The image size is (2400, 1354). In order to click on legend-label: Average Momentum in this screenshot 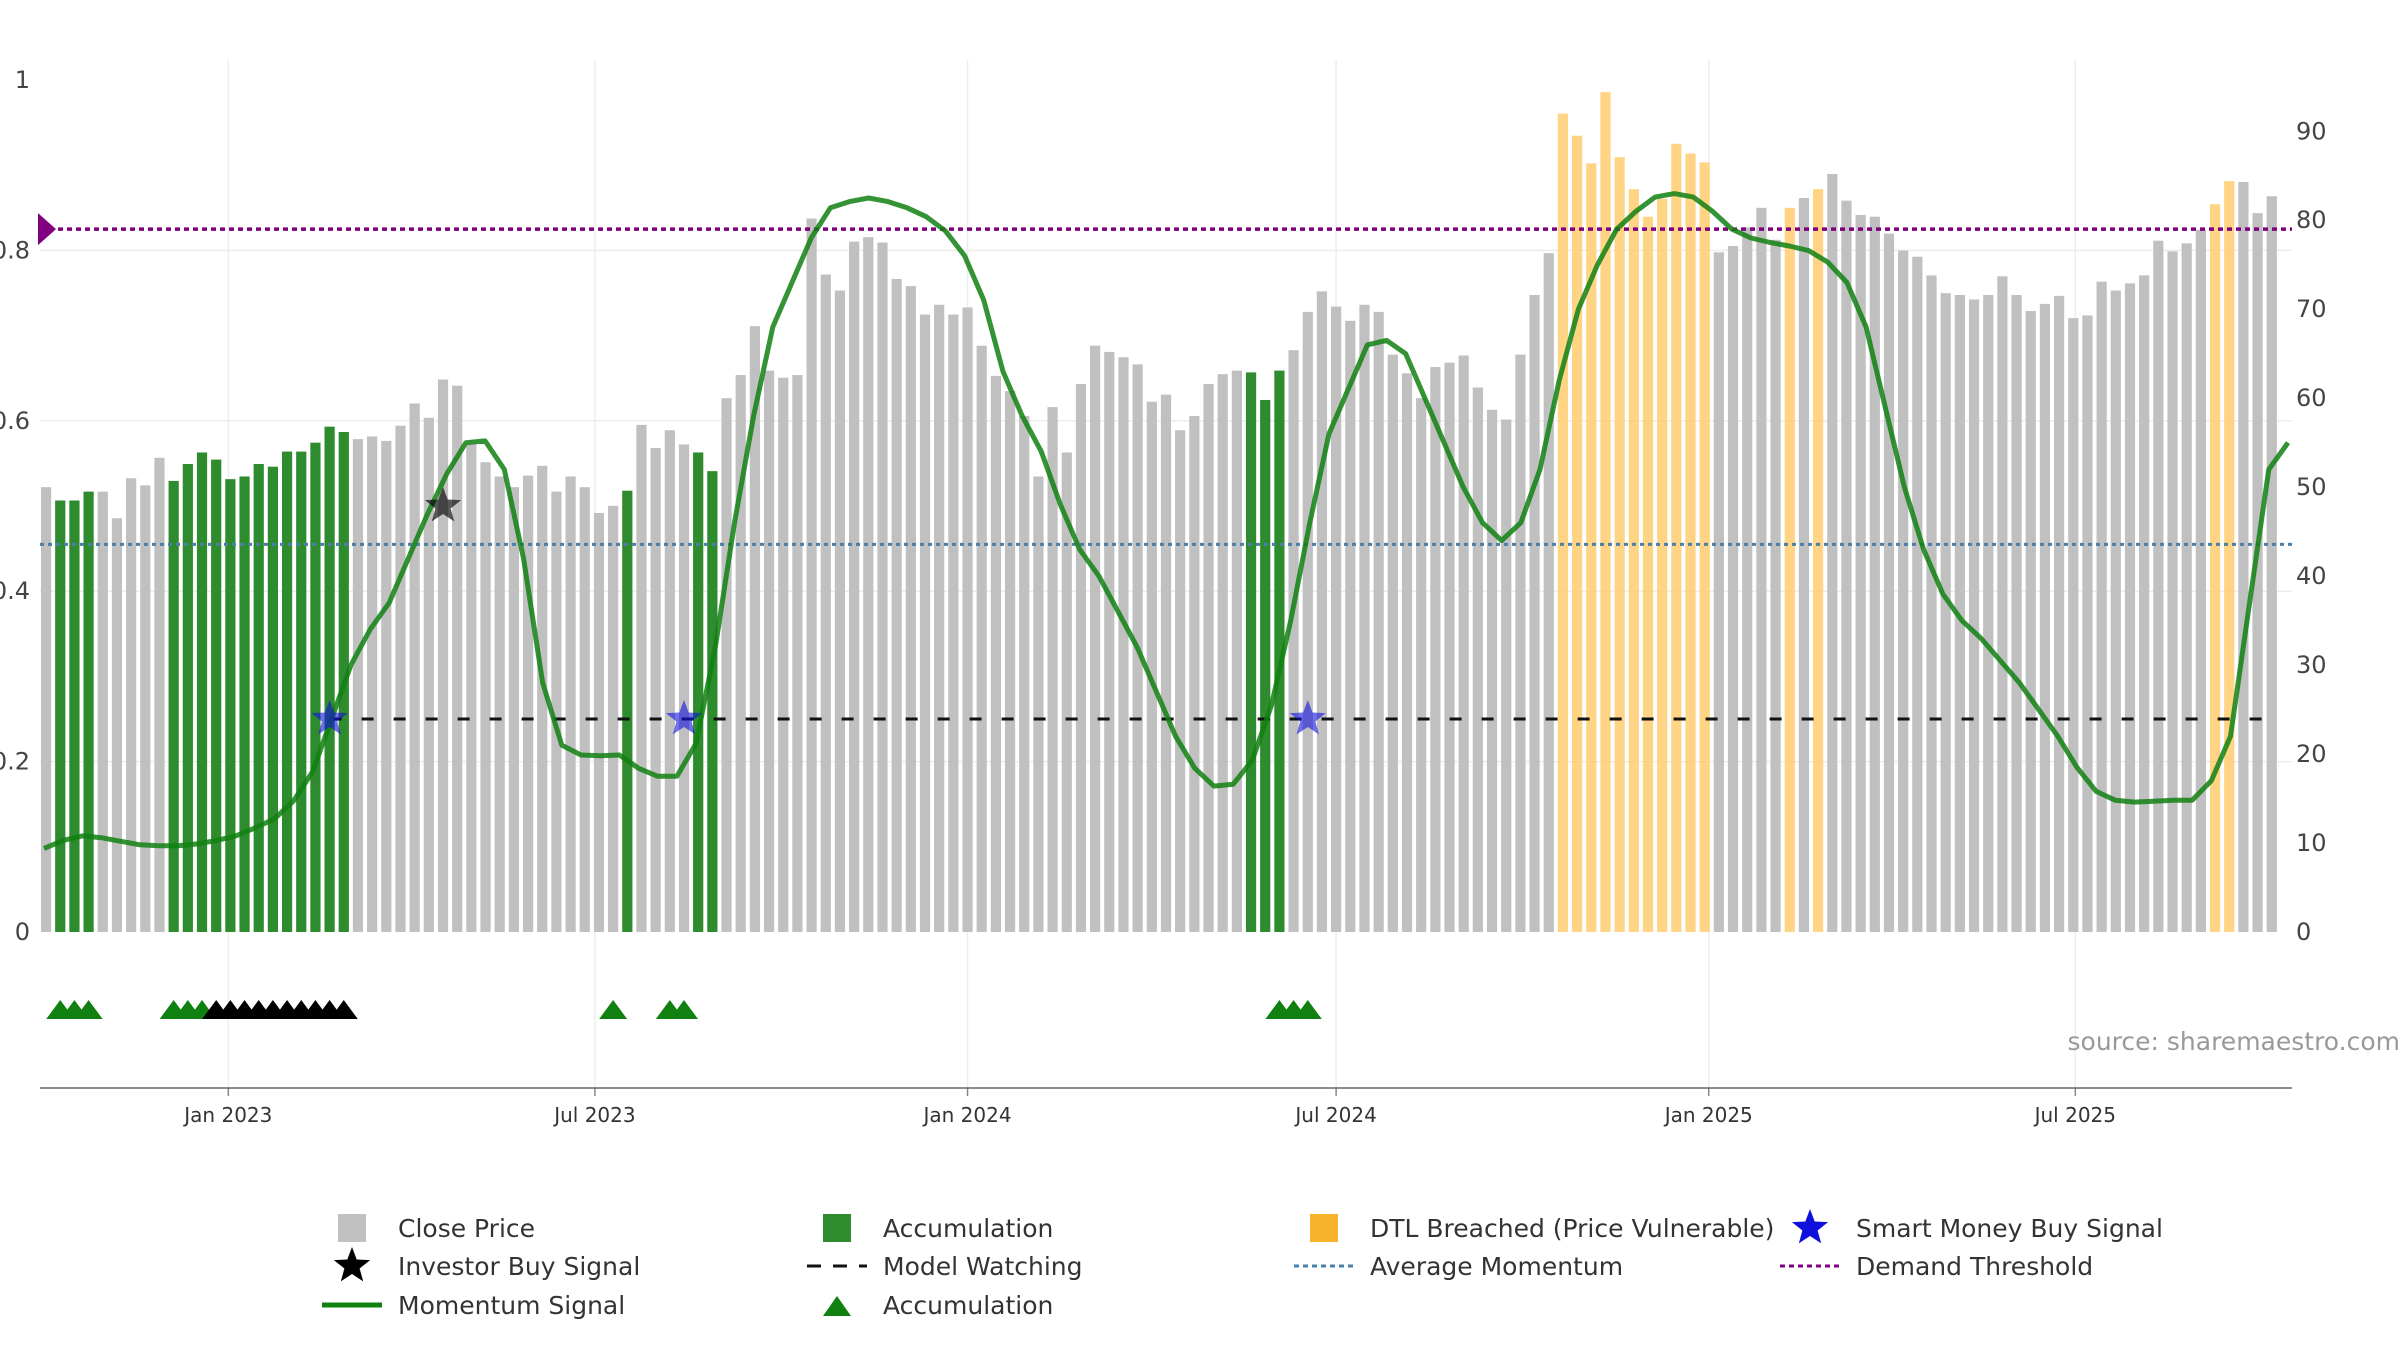, I will do `click(1496, 1266)`.